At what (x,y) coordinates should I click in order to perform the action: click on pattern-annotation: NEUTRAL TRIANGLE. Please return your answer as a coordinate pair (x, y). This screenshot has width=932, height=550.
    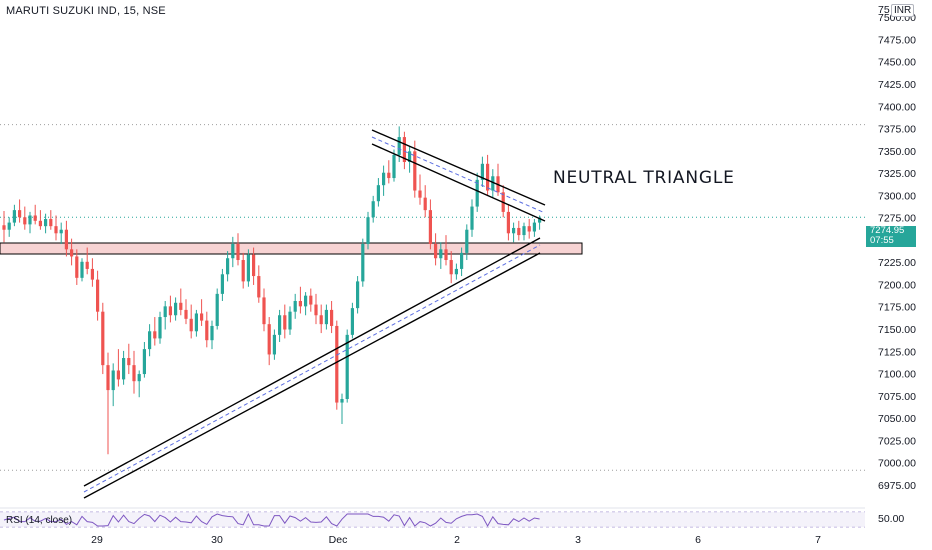
    Looking at the image, I should click on (644, 178).